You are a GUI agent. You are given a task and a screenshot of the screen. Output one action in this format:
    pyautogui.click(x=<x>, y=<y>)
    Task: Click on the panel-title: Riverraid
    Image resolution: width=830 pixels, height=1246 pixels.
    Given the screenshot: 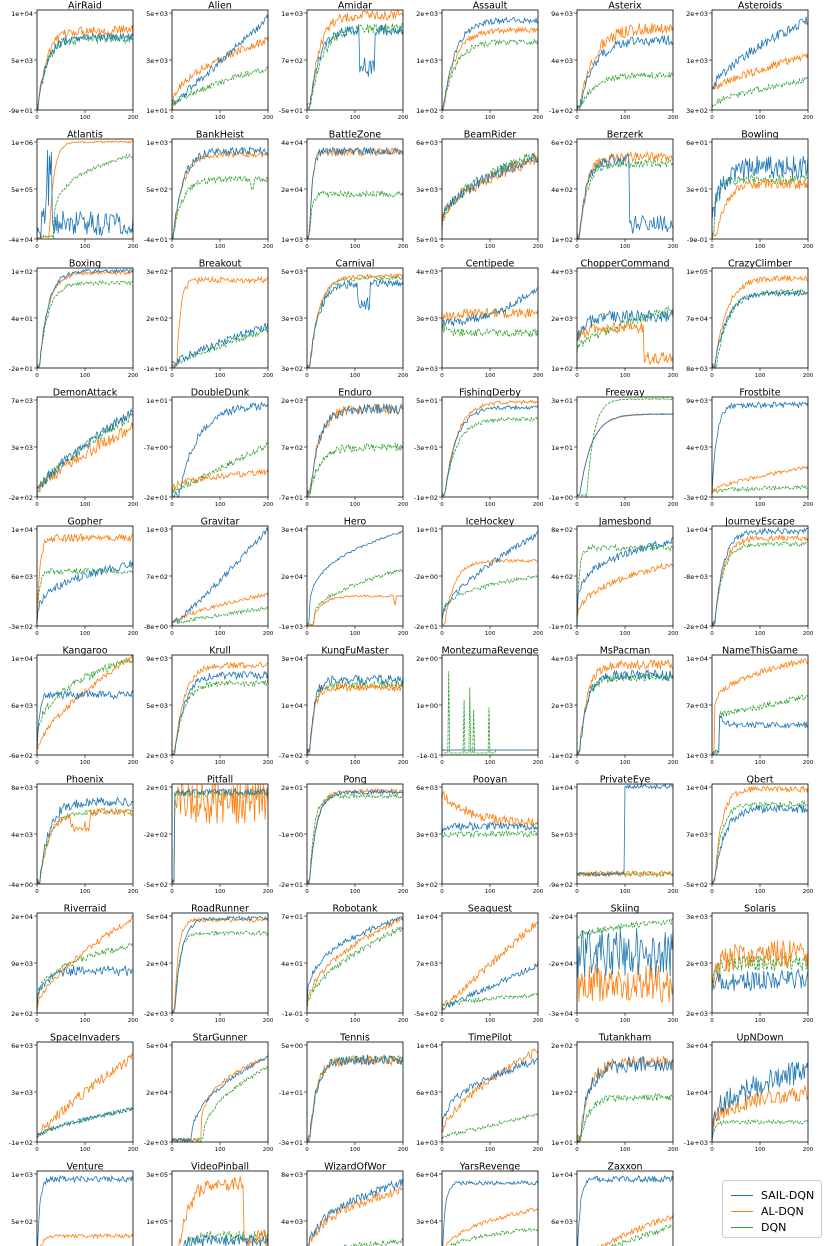 What is the action you would take?
    pyautogui.click(x=85, y=909)
    